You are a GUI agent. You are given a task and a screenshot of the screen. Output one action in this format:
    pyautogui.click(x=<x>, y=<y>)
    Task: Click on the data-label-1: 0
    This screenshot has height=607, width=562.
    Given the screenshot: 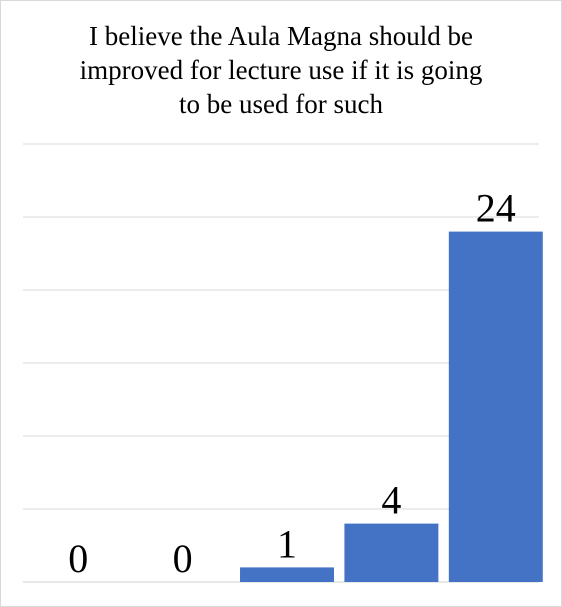 What is the action you would take?
    pyautogui.click(x=78, y=558)
    